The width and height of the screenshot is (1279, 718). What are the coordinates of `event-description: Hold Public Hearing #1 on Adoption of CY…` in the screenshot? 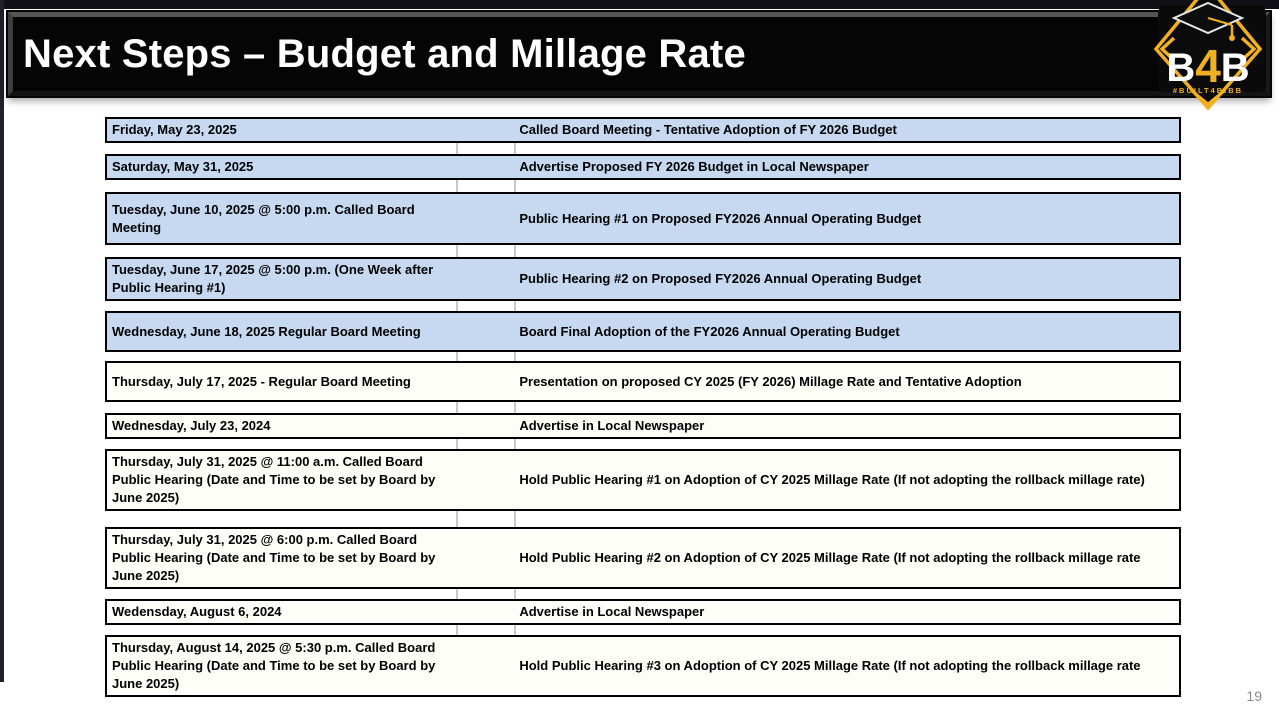 It's located at (832, 479).